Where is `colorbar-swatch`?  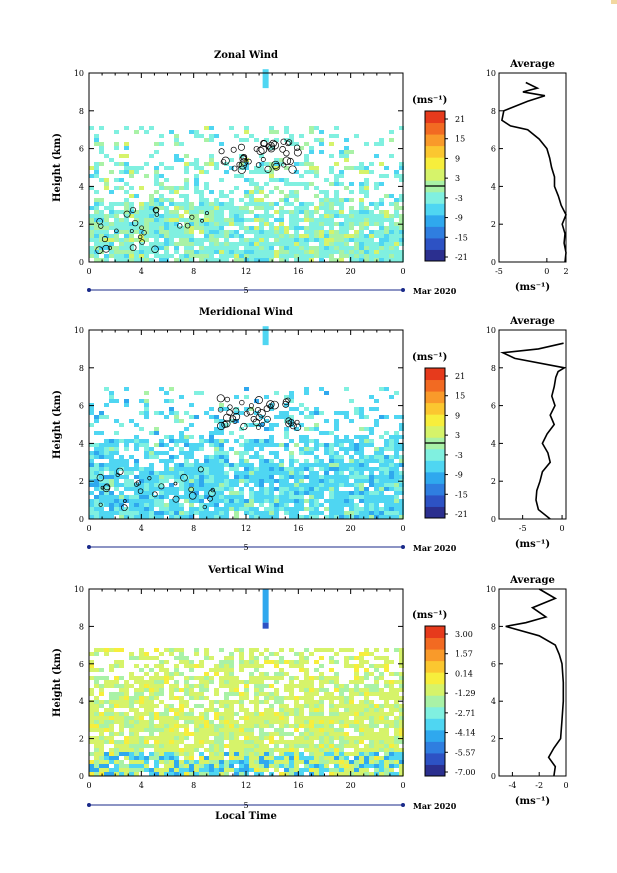 colorbar-swatch is located at coordinates (435, 117).